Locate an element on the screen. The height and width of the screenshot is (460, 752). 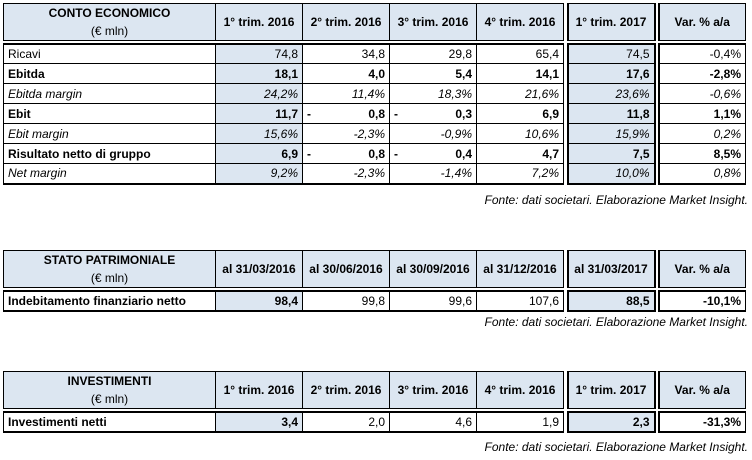
table-cell: 21,6% is located at coordinates (520, 93).